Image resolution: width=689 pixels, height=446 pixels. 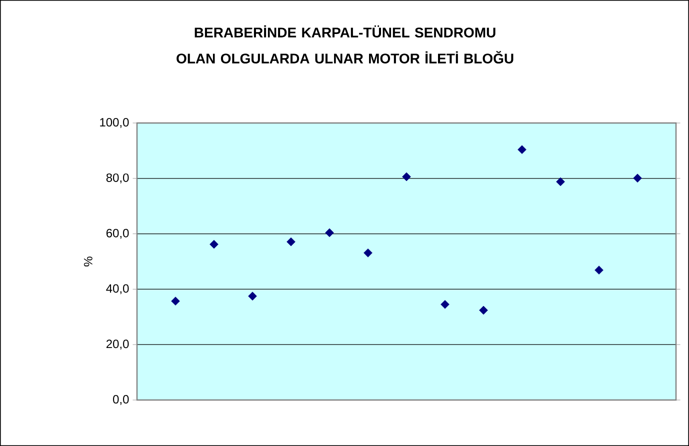 What do you see at coordinates (117, 345) in the screenshot?
I see `y-tick-label: 20,0` at bounding box center [117, 345].